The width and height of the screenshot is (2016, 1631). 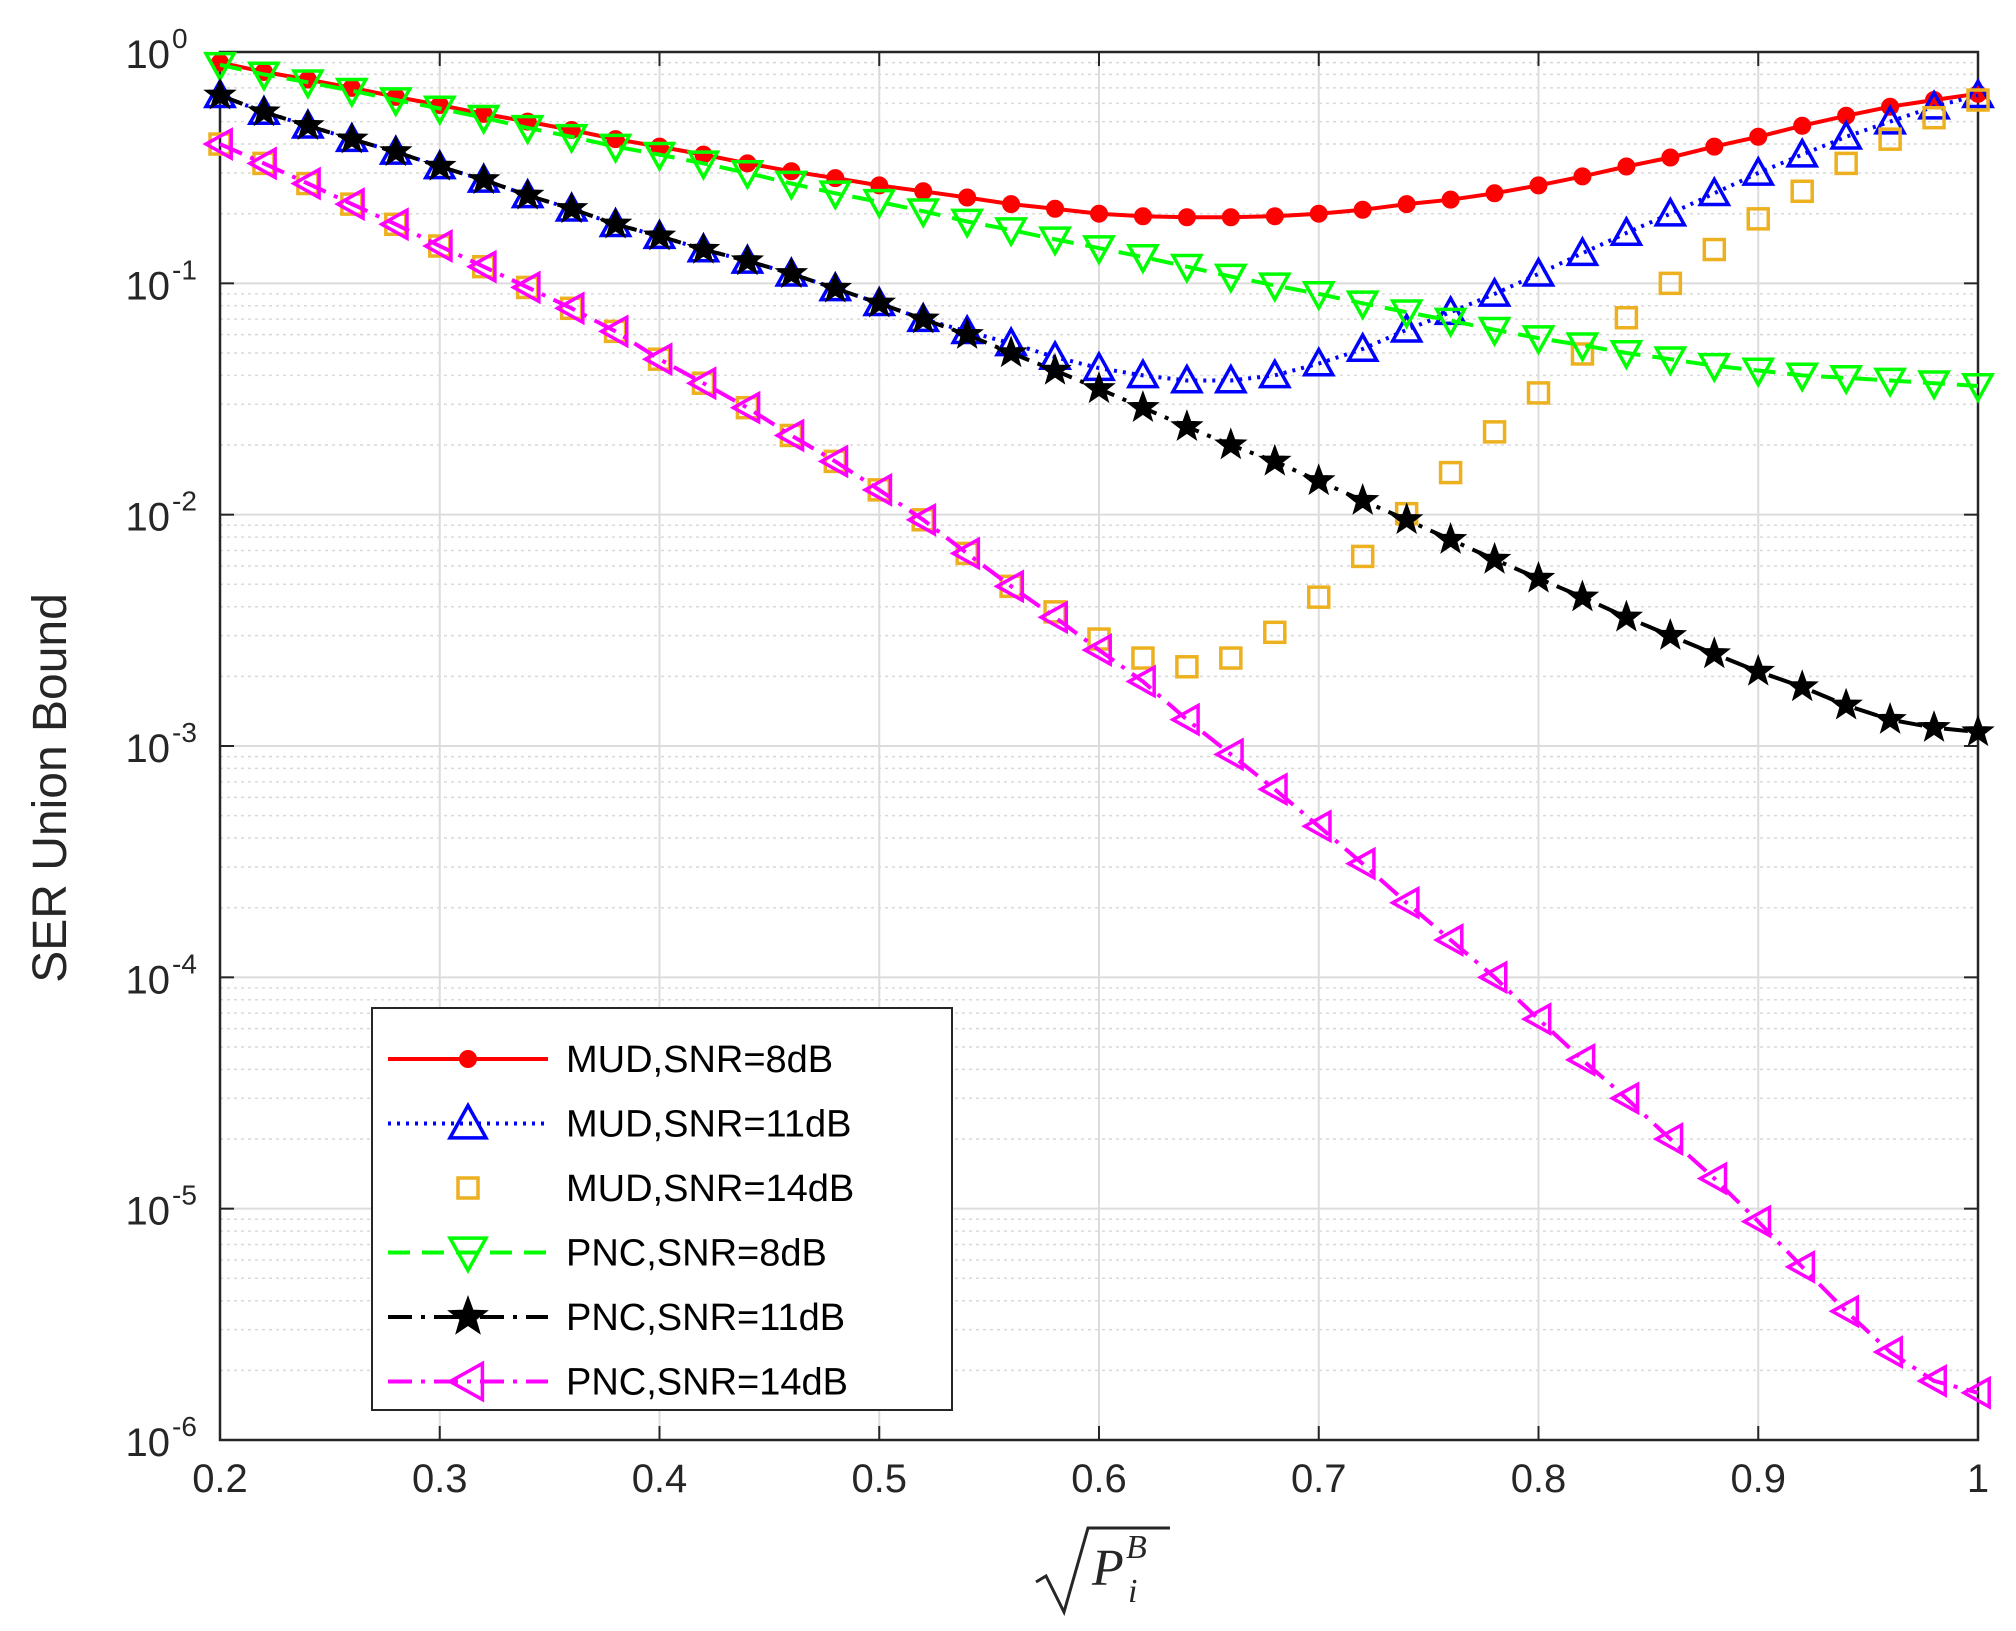 I want to click on legend-label: PNC,SNR=8dB, so click(x=696, y=1254).